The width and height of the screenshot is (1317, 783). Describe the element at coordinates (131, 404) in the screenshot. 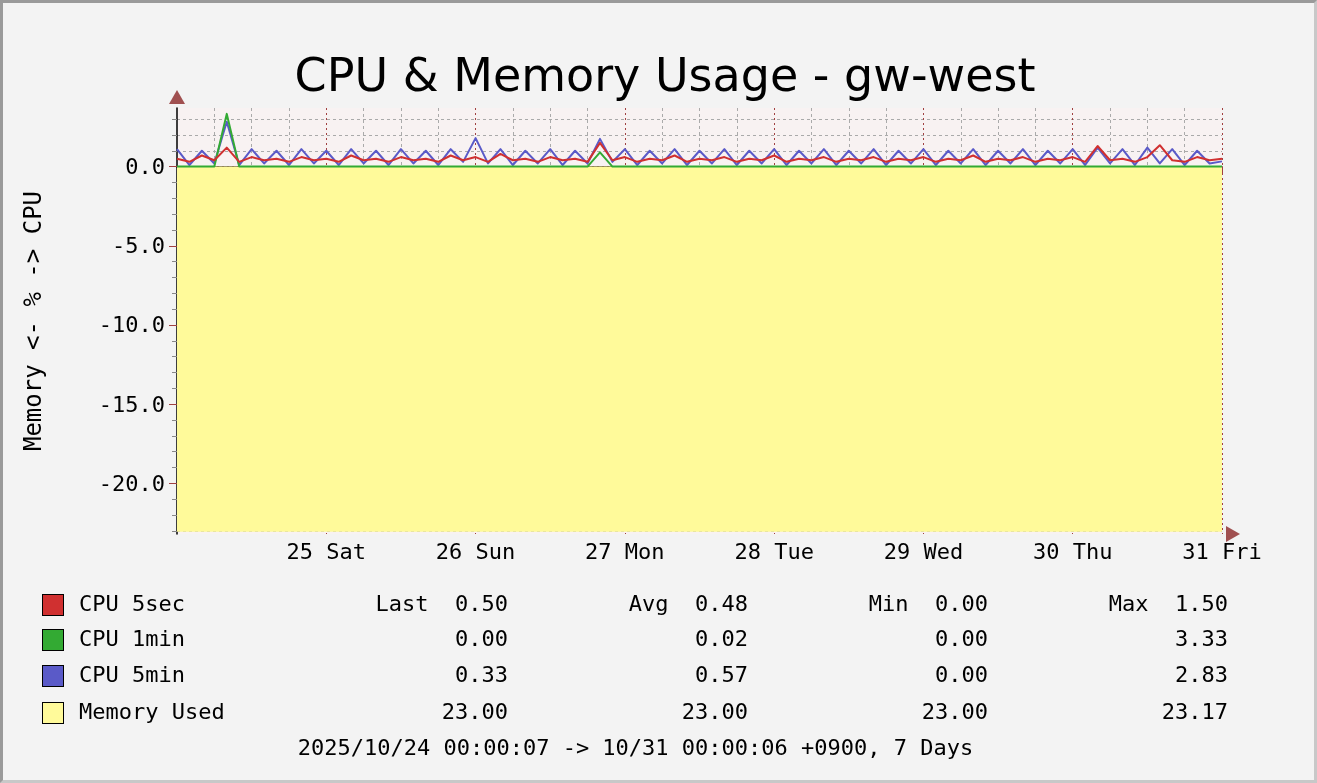

I see `y-tick-label: -15.0` at that location.